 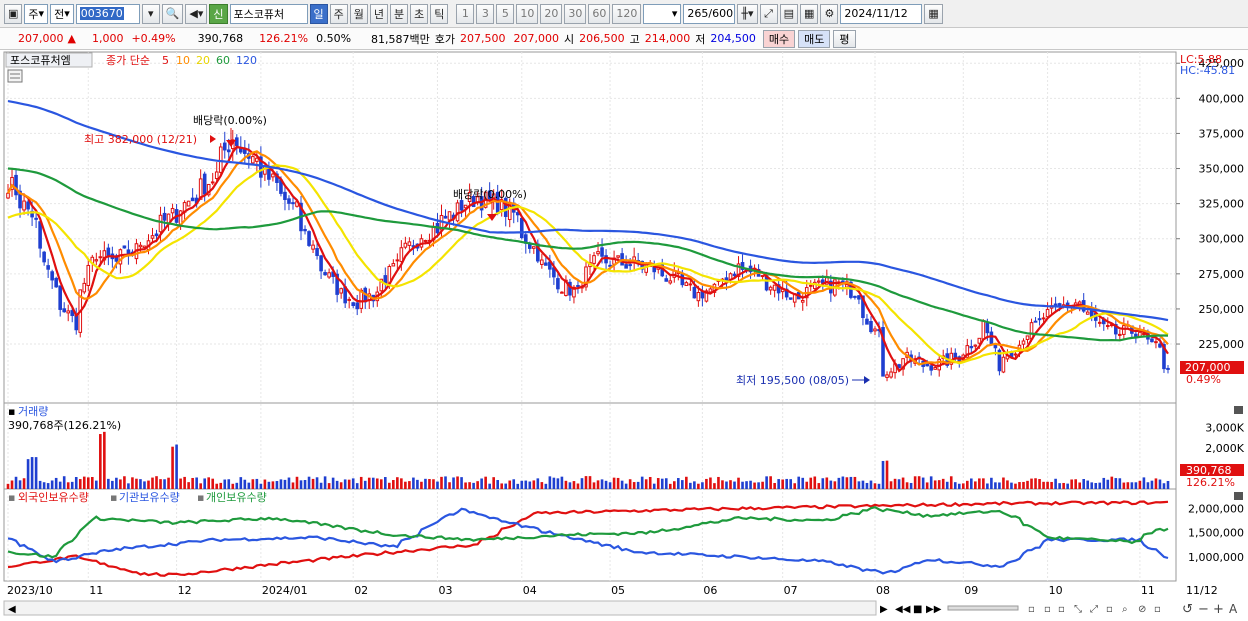 I want to click on interval-30: 30, so click(x=575, y=13).